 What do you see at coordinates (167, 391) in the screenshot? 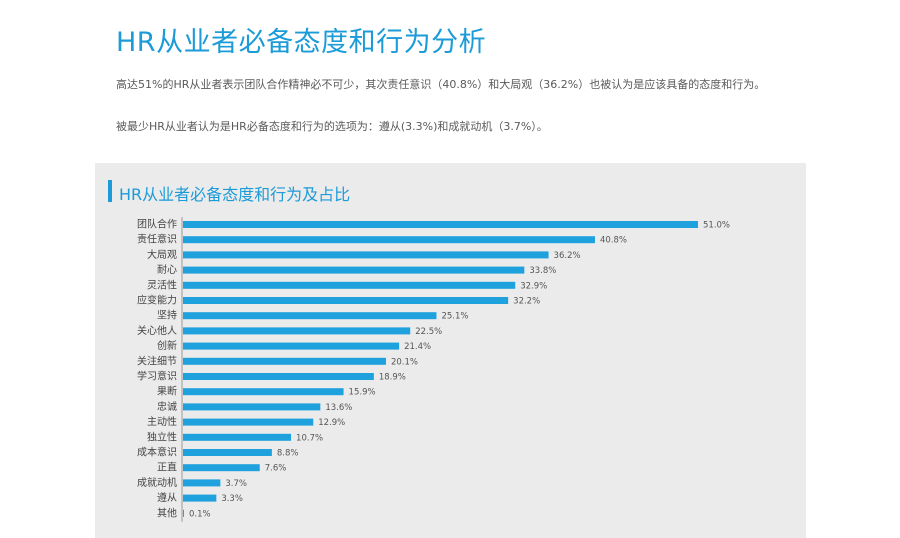
I see `category-label: 果断` at bounding box center [167, 391].